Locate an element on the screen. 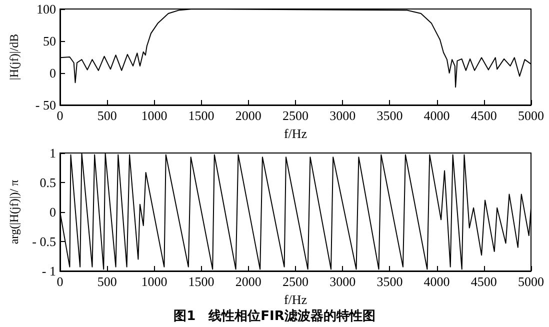 This screenshot has width=549, height=327. y-axis-title: |H(jf)|/dB is located at coordinates (14, 57).